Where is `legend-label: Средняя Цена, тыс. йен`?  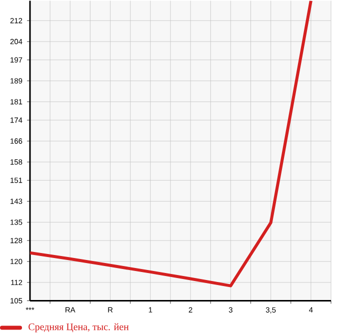 legend-label: Средняя Цена, тыс. йен is located at coordinates (78, 327).